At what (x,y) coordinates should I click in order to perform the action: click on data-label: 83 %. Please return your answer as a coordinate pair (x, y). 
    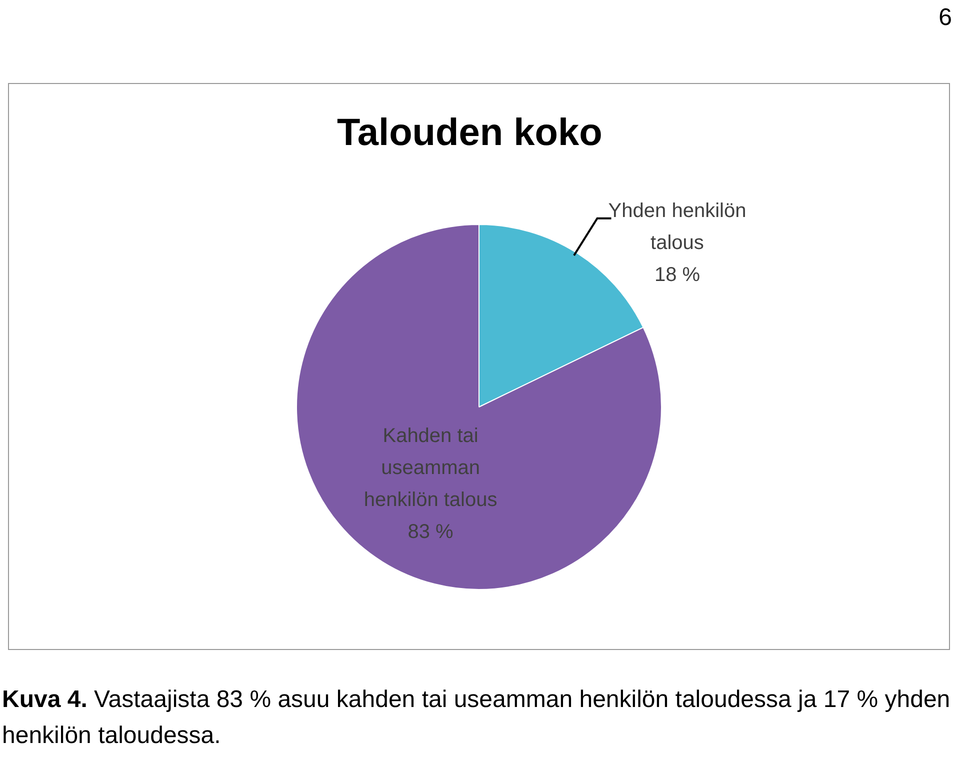
    Looking at the image, I should click on (431, 531).